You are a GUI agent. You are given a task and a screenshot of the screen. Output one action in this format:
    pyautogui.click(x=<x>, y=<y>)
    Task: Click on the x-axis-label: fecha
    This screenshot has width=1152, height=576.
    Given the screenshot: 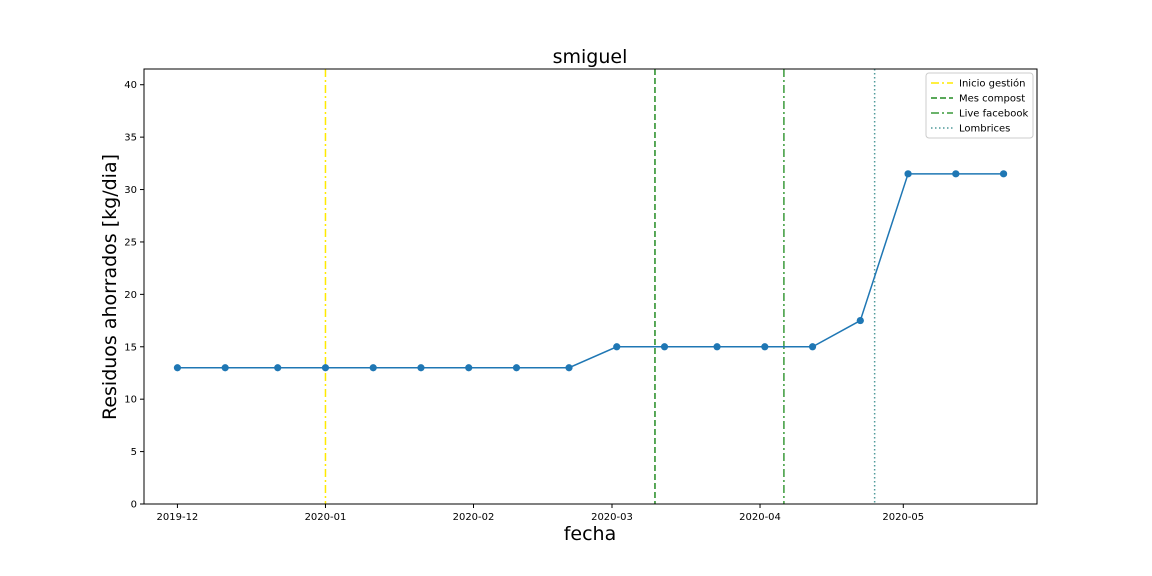 What is the action you would take?
    pyautogui.click(x=590, y=534)
    